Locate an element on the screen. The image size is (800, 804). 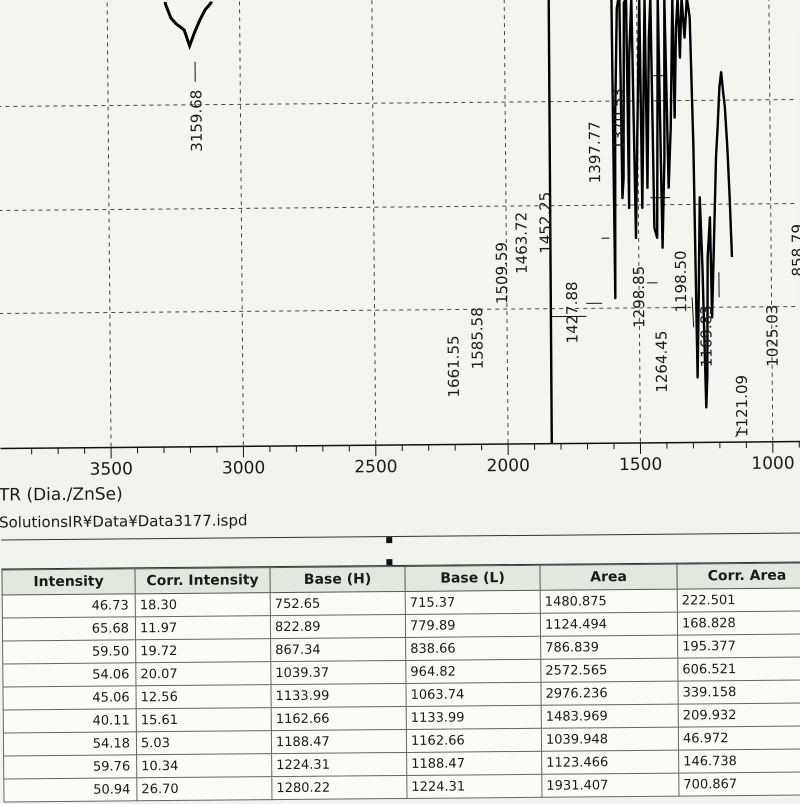
table-cell: 1123.466 is located at coordinates (610, 762).